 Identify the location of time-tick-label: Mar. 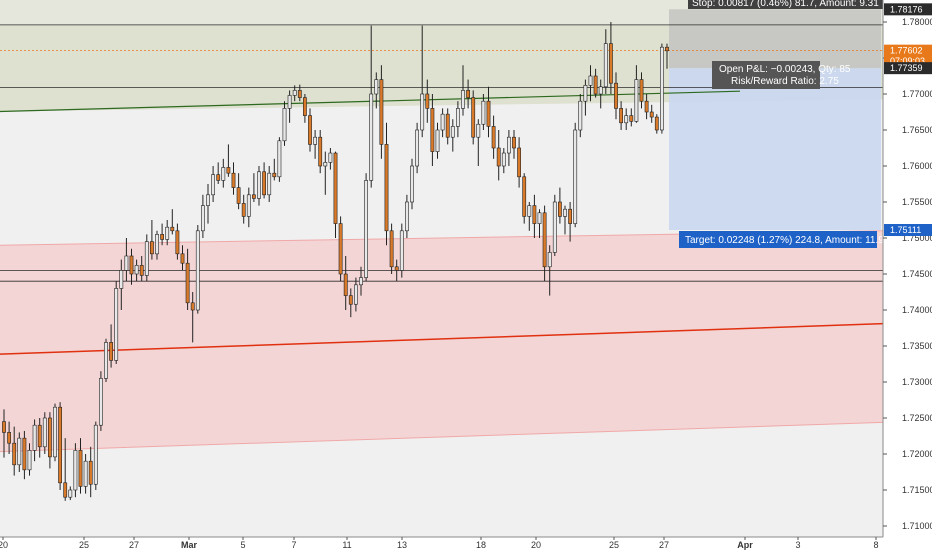
(189, 545).